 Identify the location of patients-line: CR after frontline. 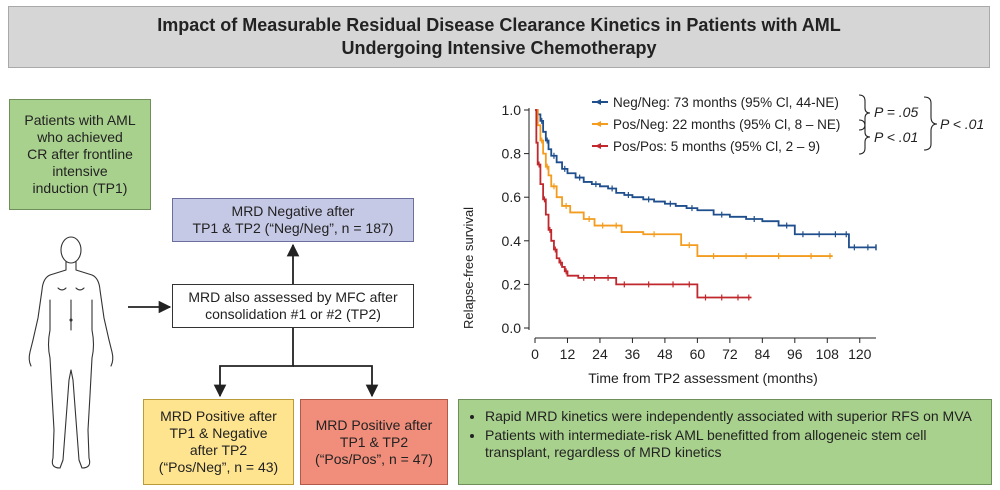
(80, 154).